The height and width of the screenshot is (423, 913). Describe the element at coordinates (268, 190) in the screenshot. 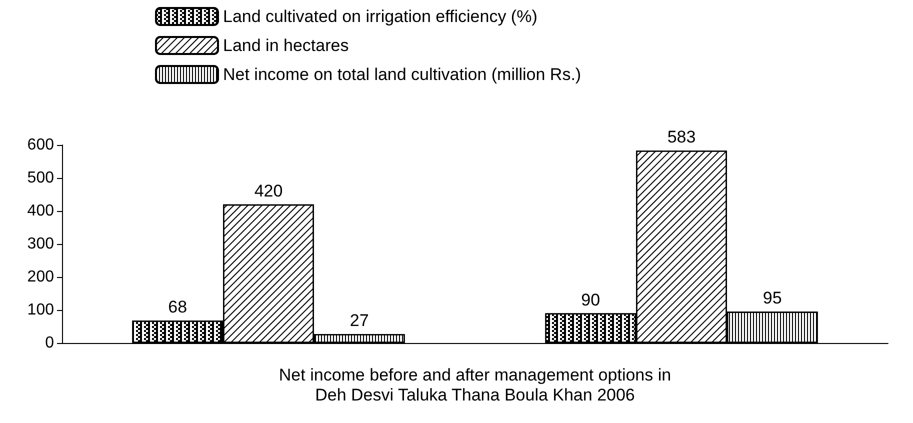

I see `data-label: 420` at that location.